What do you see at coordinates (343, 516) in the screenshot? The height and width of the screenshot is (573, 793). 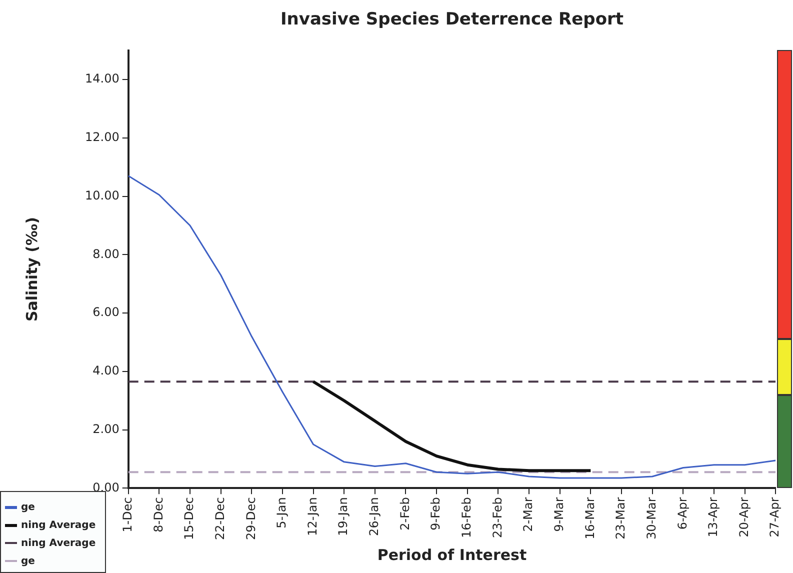 I see `x-tick-label: 19-Jan` at bounding box center [343, 516].